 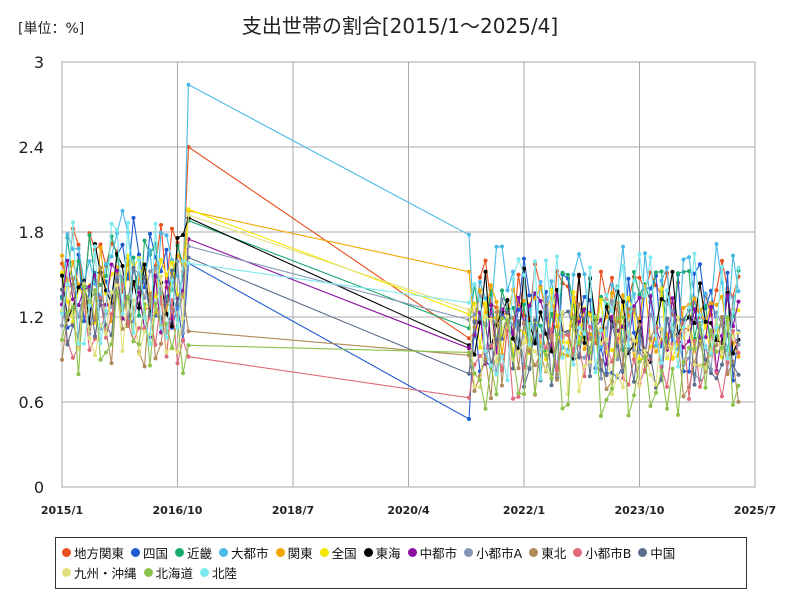 I want to click on legend-item: 東北, so click(x=547, y=552).